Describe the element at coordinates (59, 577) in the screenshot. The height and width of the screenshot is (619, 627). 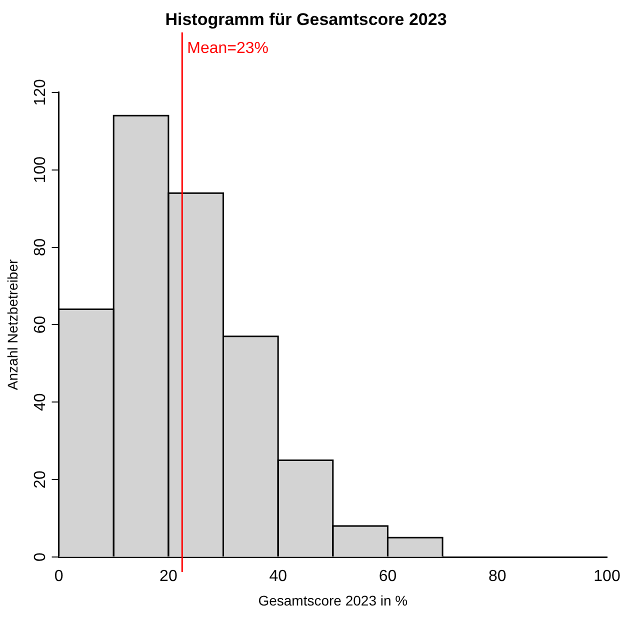
I see `x-tick-label: 0` at that location.